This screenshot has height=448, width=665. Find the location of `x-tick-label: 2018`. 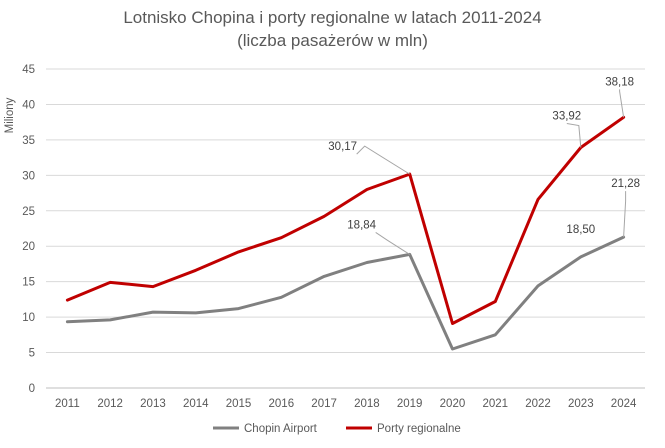

x-tick-label: 2018 is located at coordinates (367, 404).